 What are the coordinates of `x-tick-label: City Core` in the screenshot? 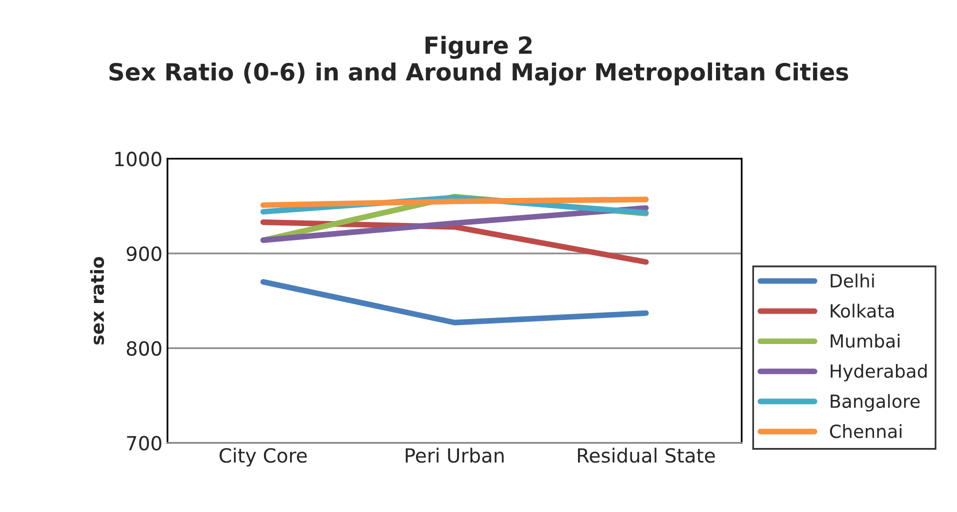 It's located at (263, 457).